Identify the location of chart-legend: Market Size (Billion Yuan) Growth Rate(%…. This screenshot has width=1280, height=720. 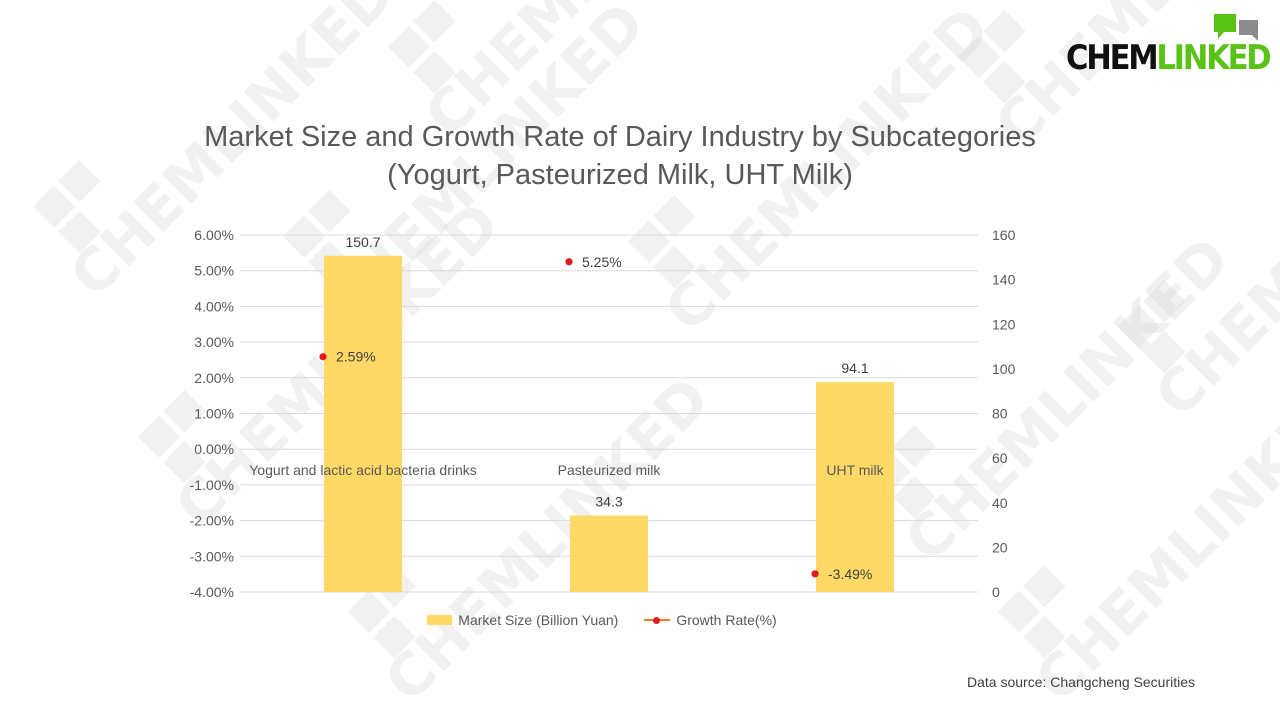
(602, 620).